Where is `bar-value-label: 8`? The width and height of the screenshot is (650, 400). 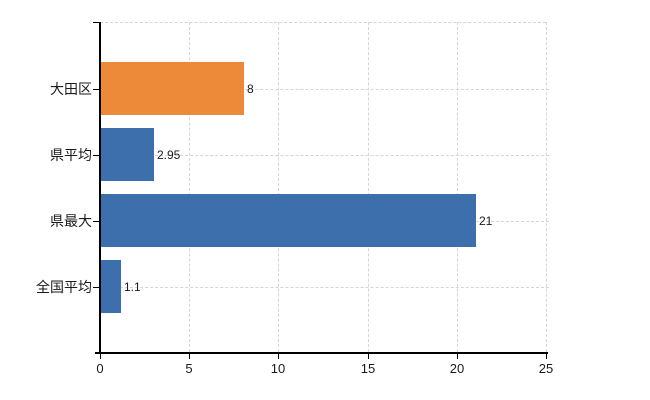
bar-value-label: 8 is located at coordinates (250, 88).